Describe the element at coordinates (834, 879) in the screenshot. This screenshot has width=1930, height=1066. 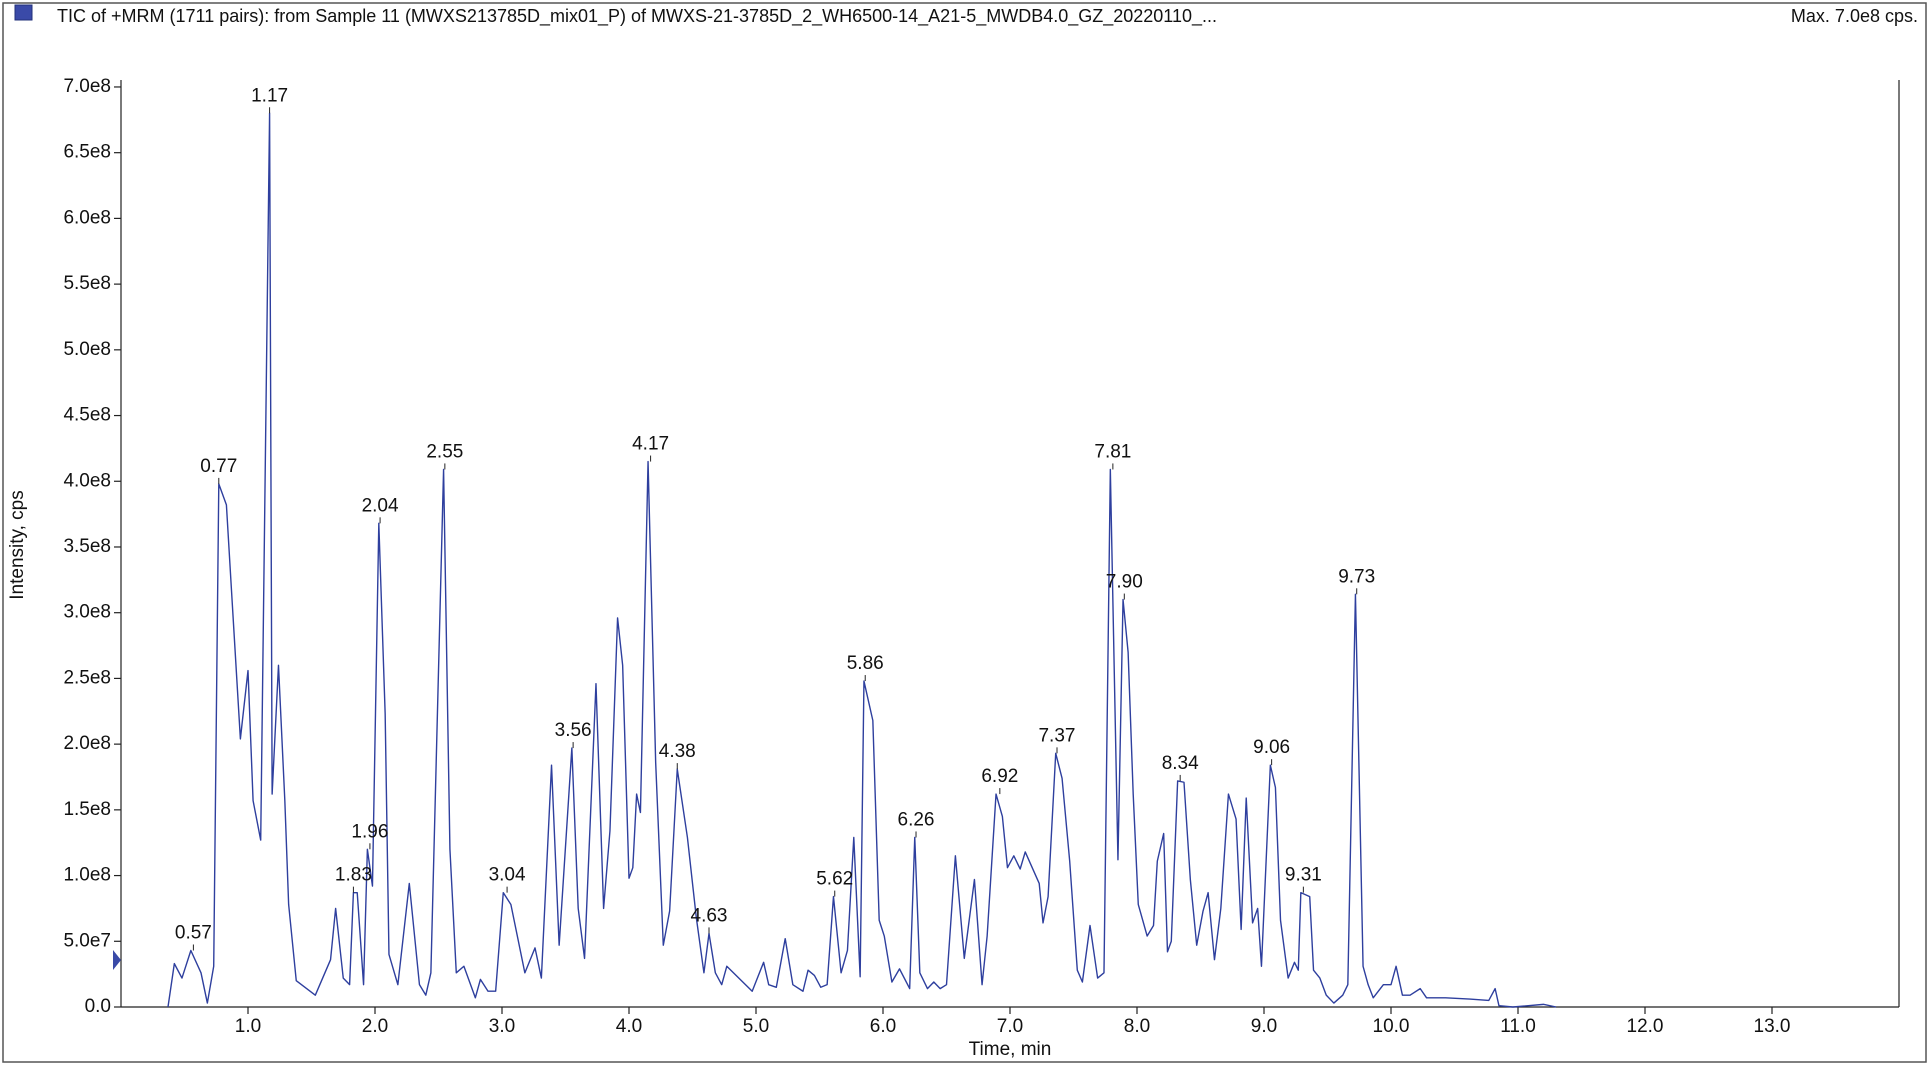
I see `peak-label: 5.62` at that location.